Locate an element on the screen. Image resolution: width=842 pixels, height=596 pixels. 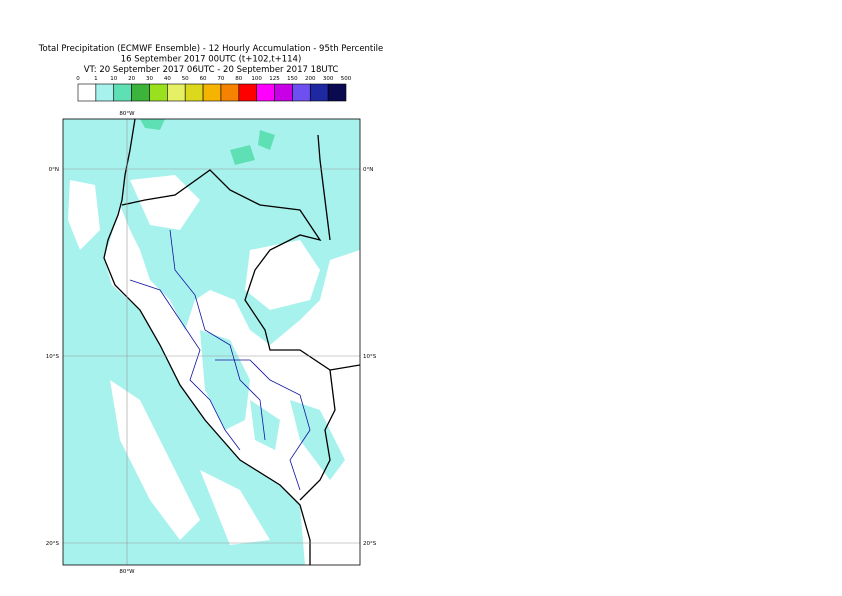
legend-label: 40 is located at coordinates (167, 79).